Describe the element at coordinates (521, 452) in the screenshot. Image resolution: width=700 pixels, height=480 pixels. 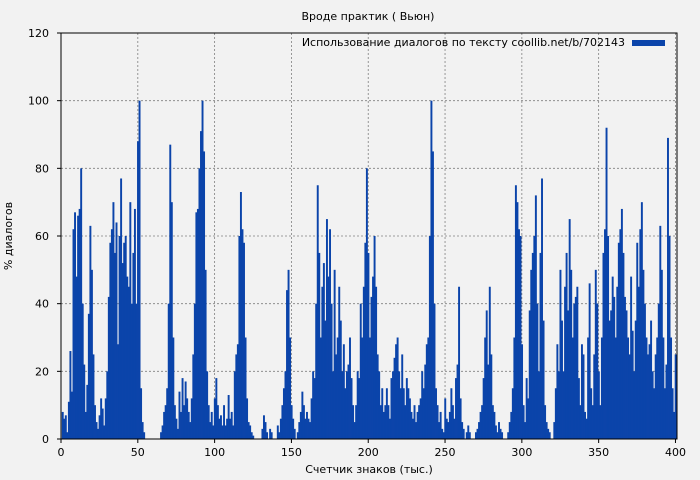
I see `x-tick-label: 300` at that location.